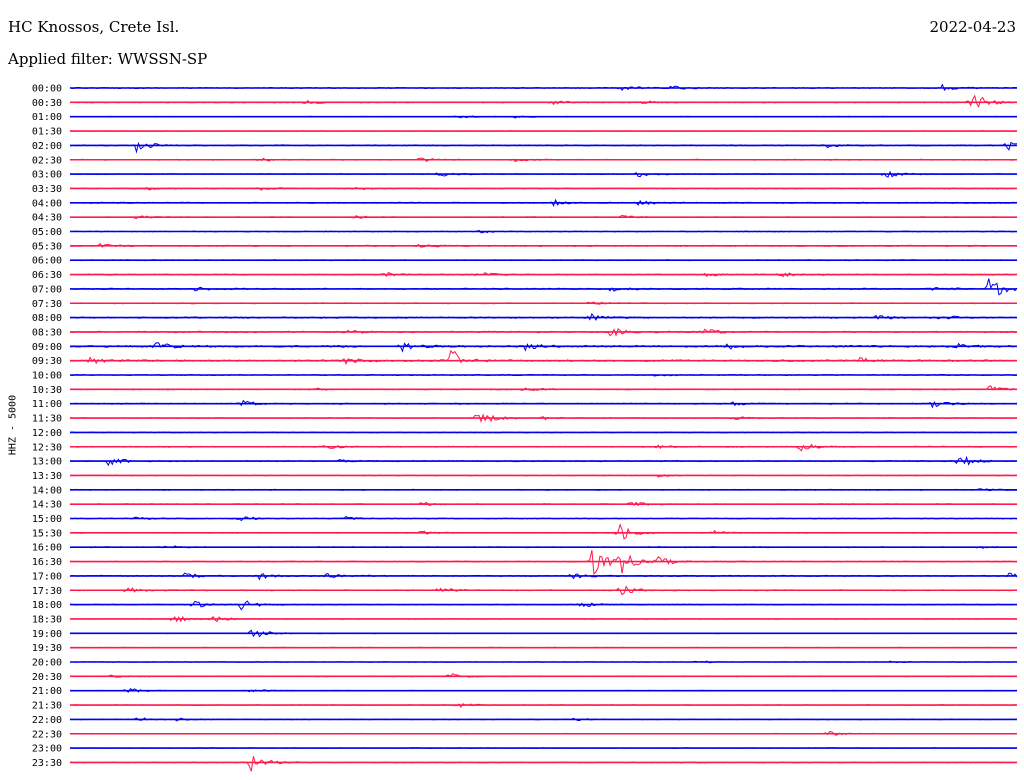 The height and width of the screenshot is (780, 1024). I want to click on time-tick-label: 20:00, so click(47, 663).